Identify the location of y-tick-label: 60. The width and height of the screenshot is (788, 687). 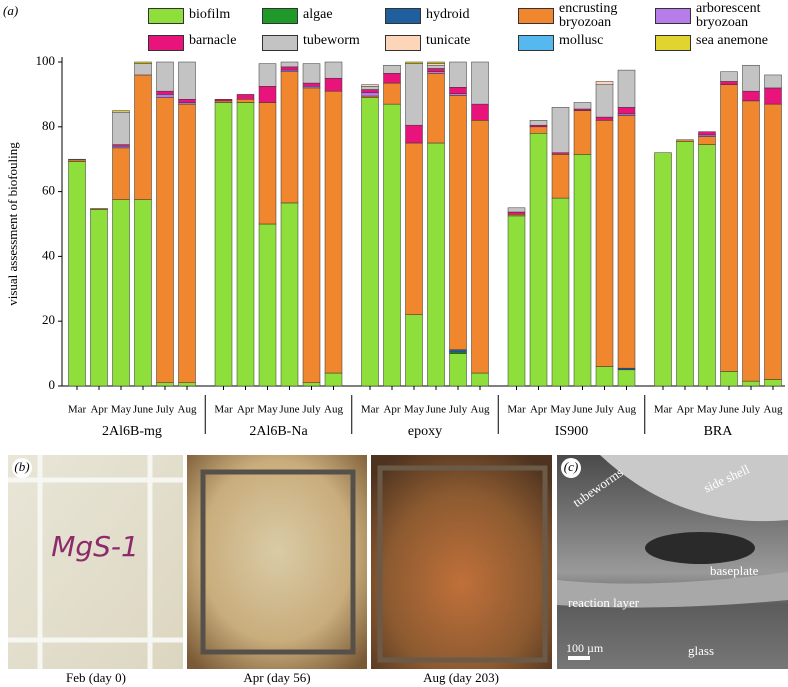
(48, 190).